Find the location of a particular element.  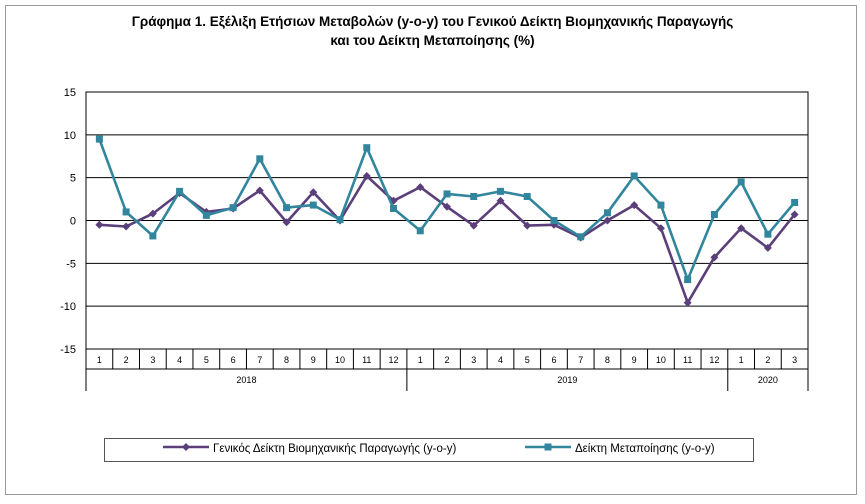

y-tick-label: -15 is located at coordinates (68, 350).